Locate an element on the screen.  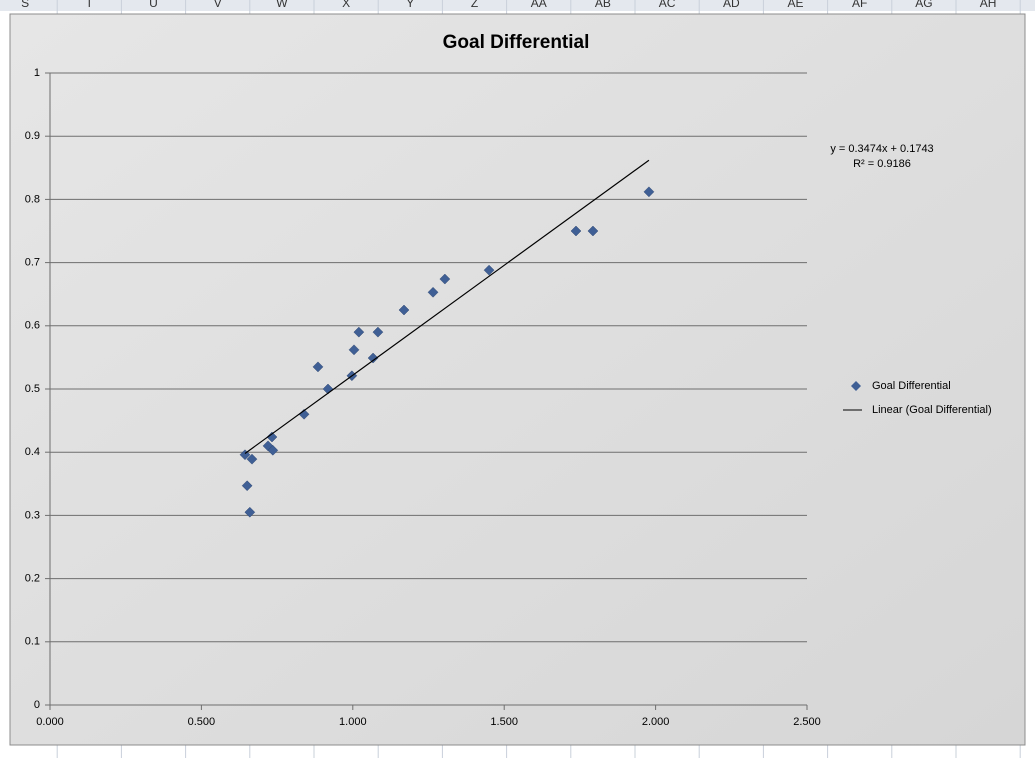
column-header: AG is located at coordinates (923, 5).